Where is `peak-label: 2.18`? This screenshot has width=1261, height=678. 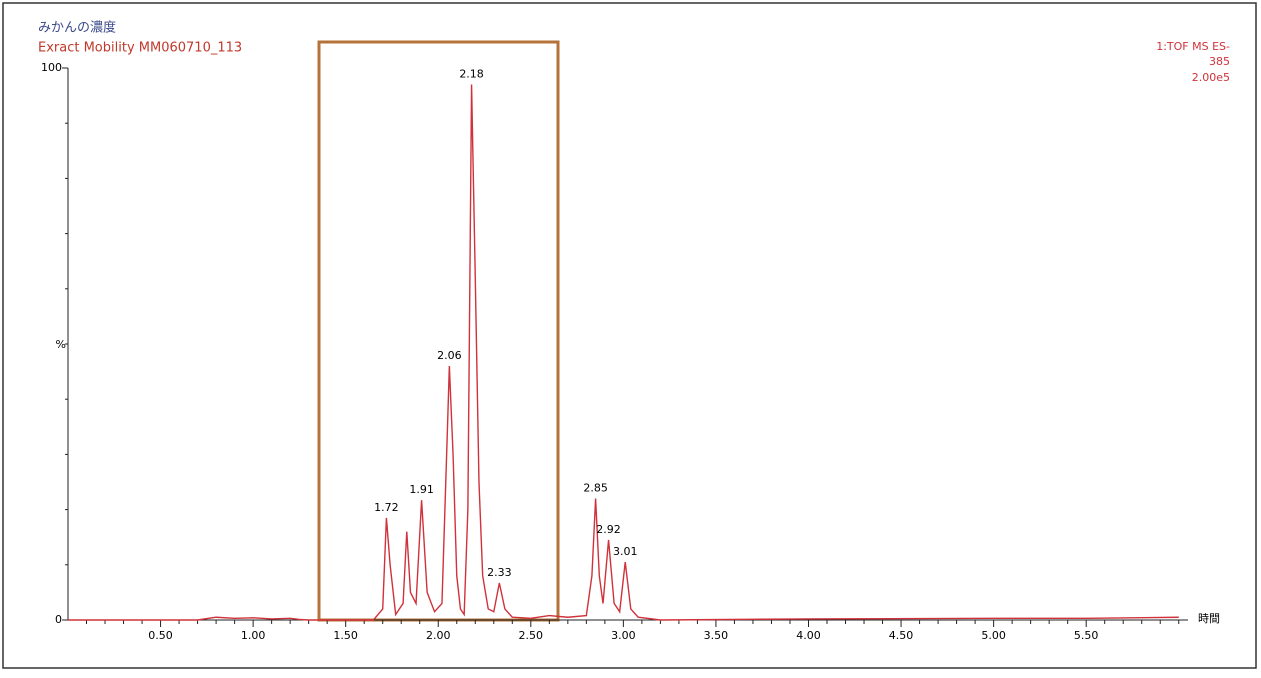 peak-label: 2.18 is located at coordinates (471, 74).